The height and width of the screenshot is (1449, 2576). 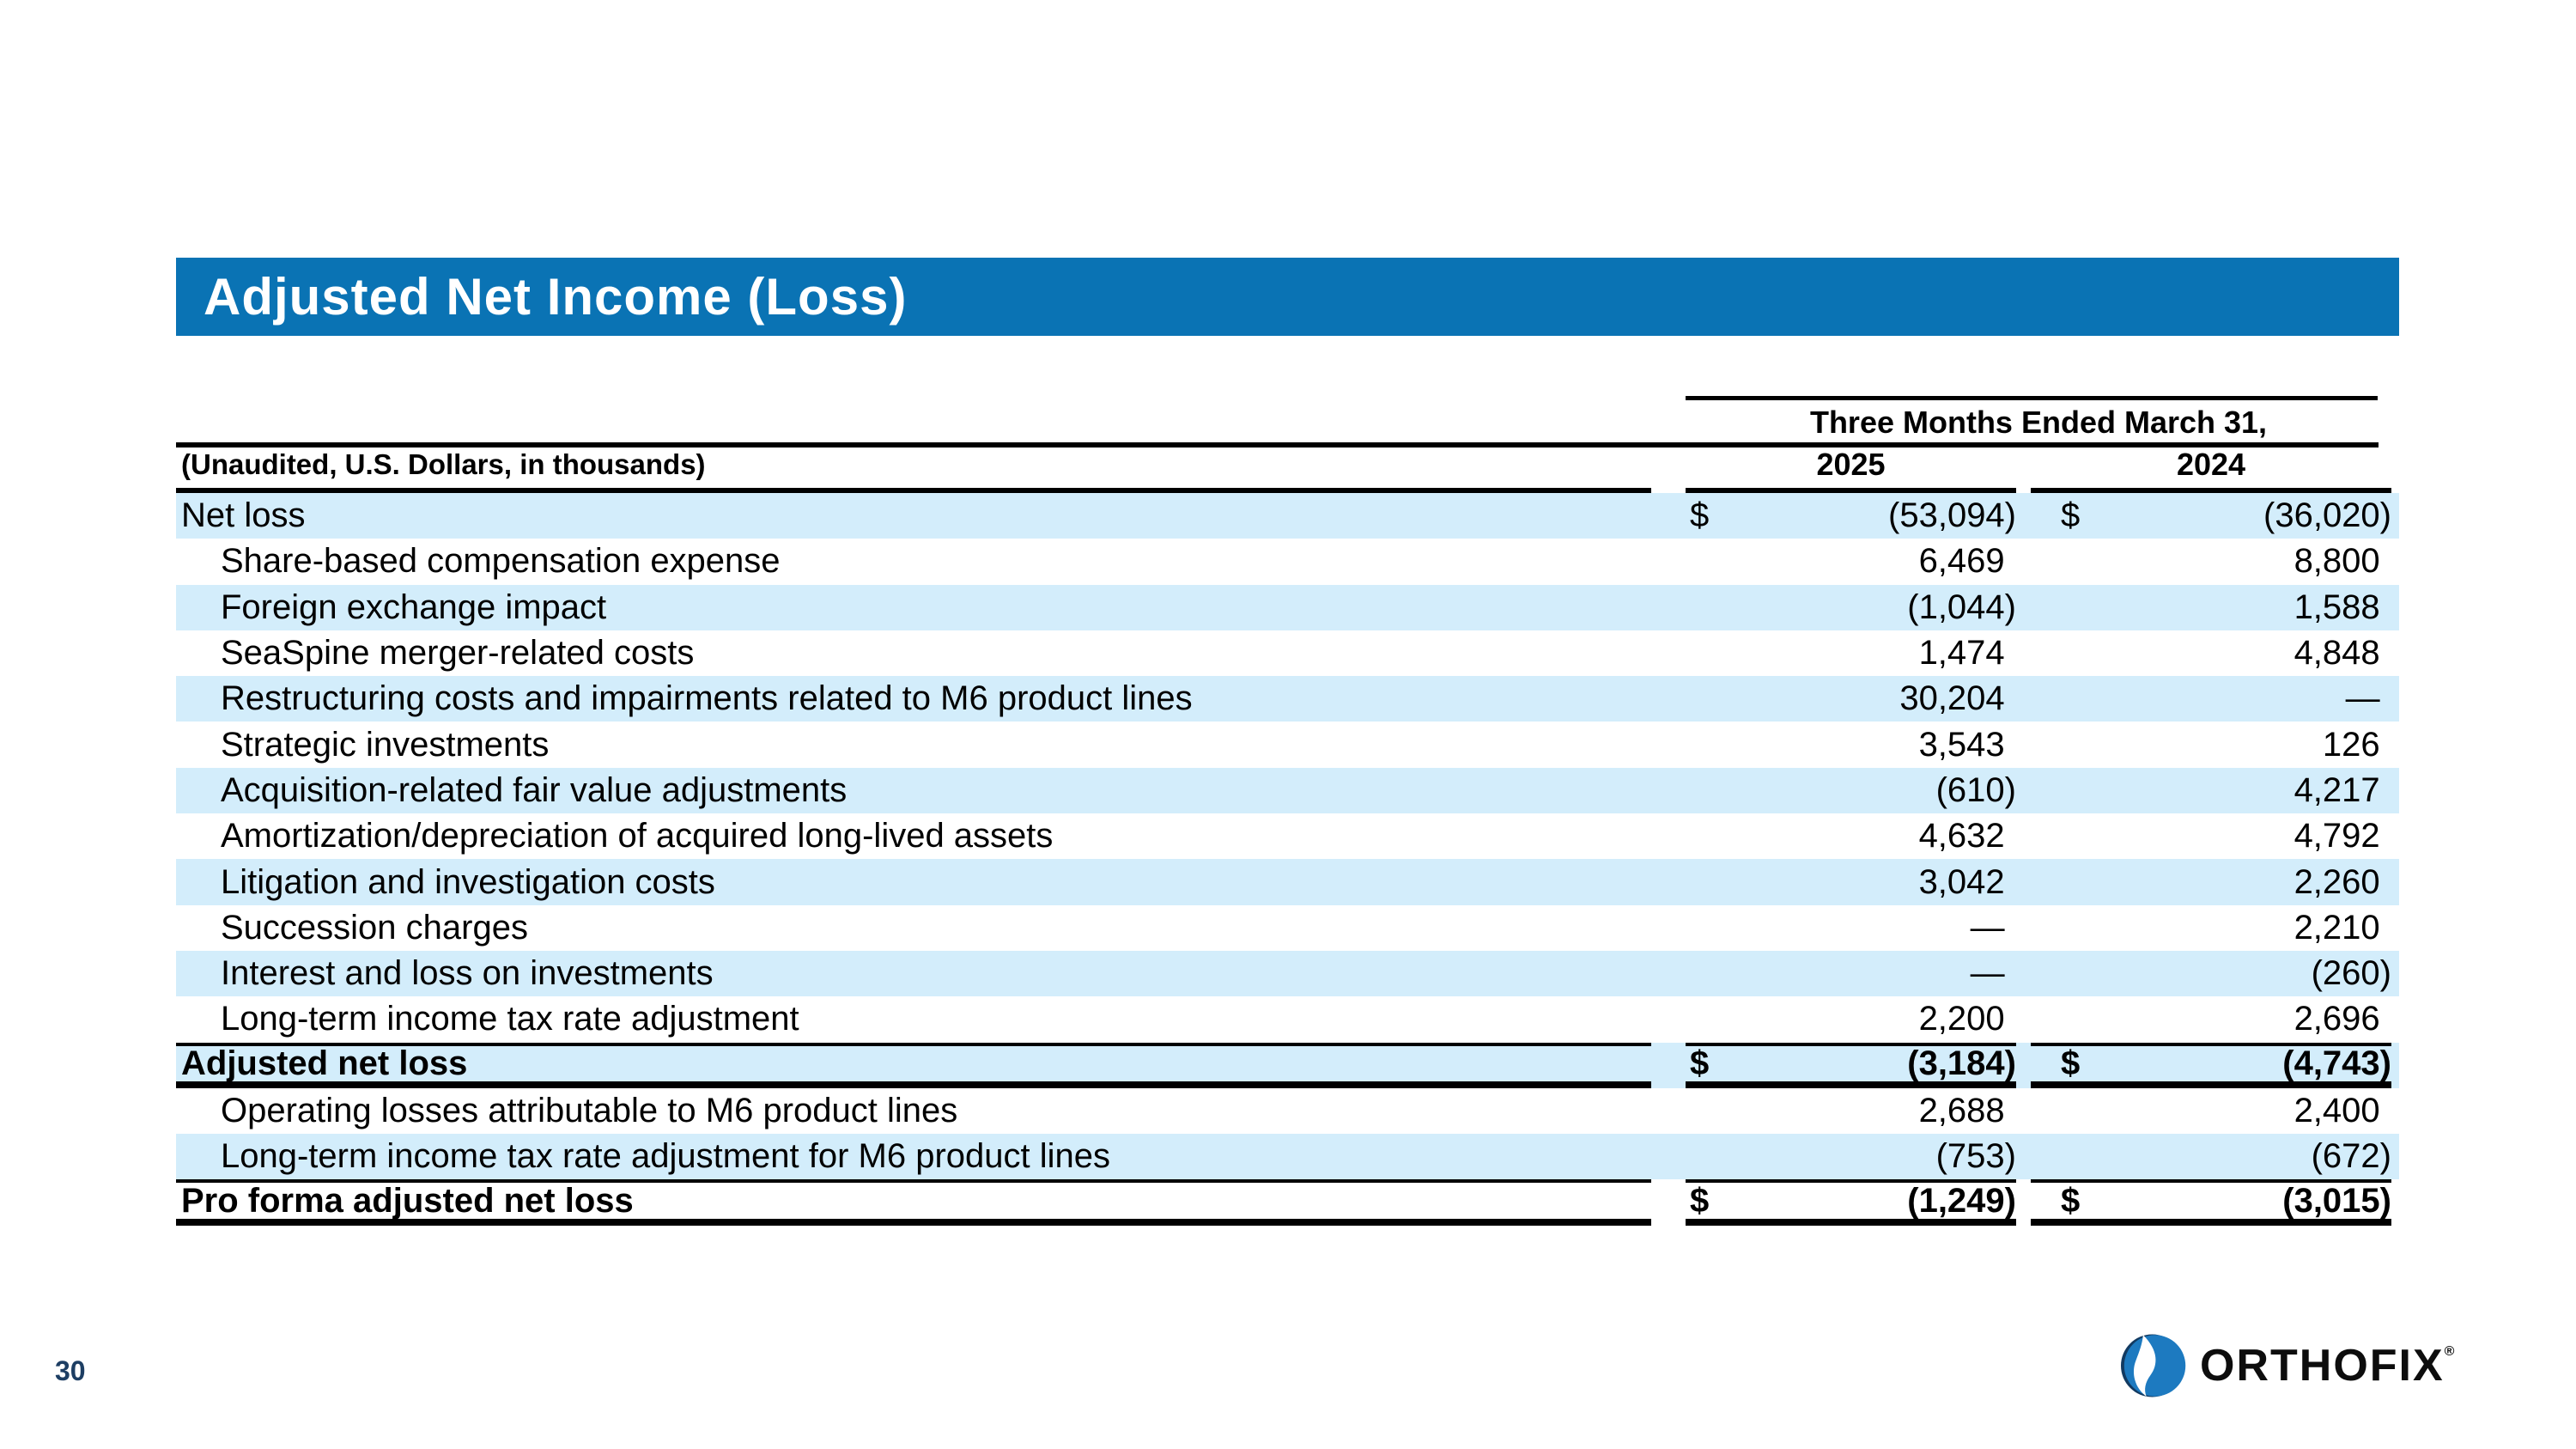 I want to click on value-2024: 8,800), so click(x=2211, y=561).